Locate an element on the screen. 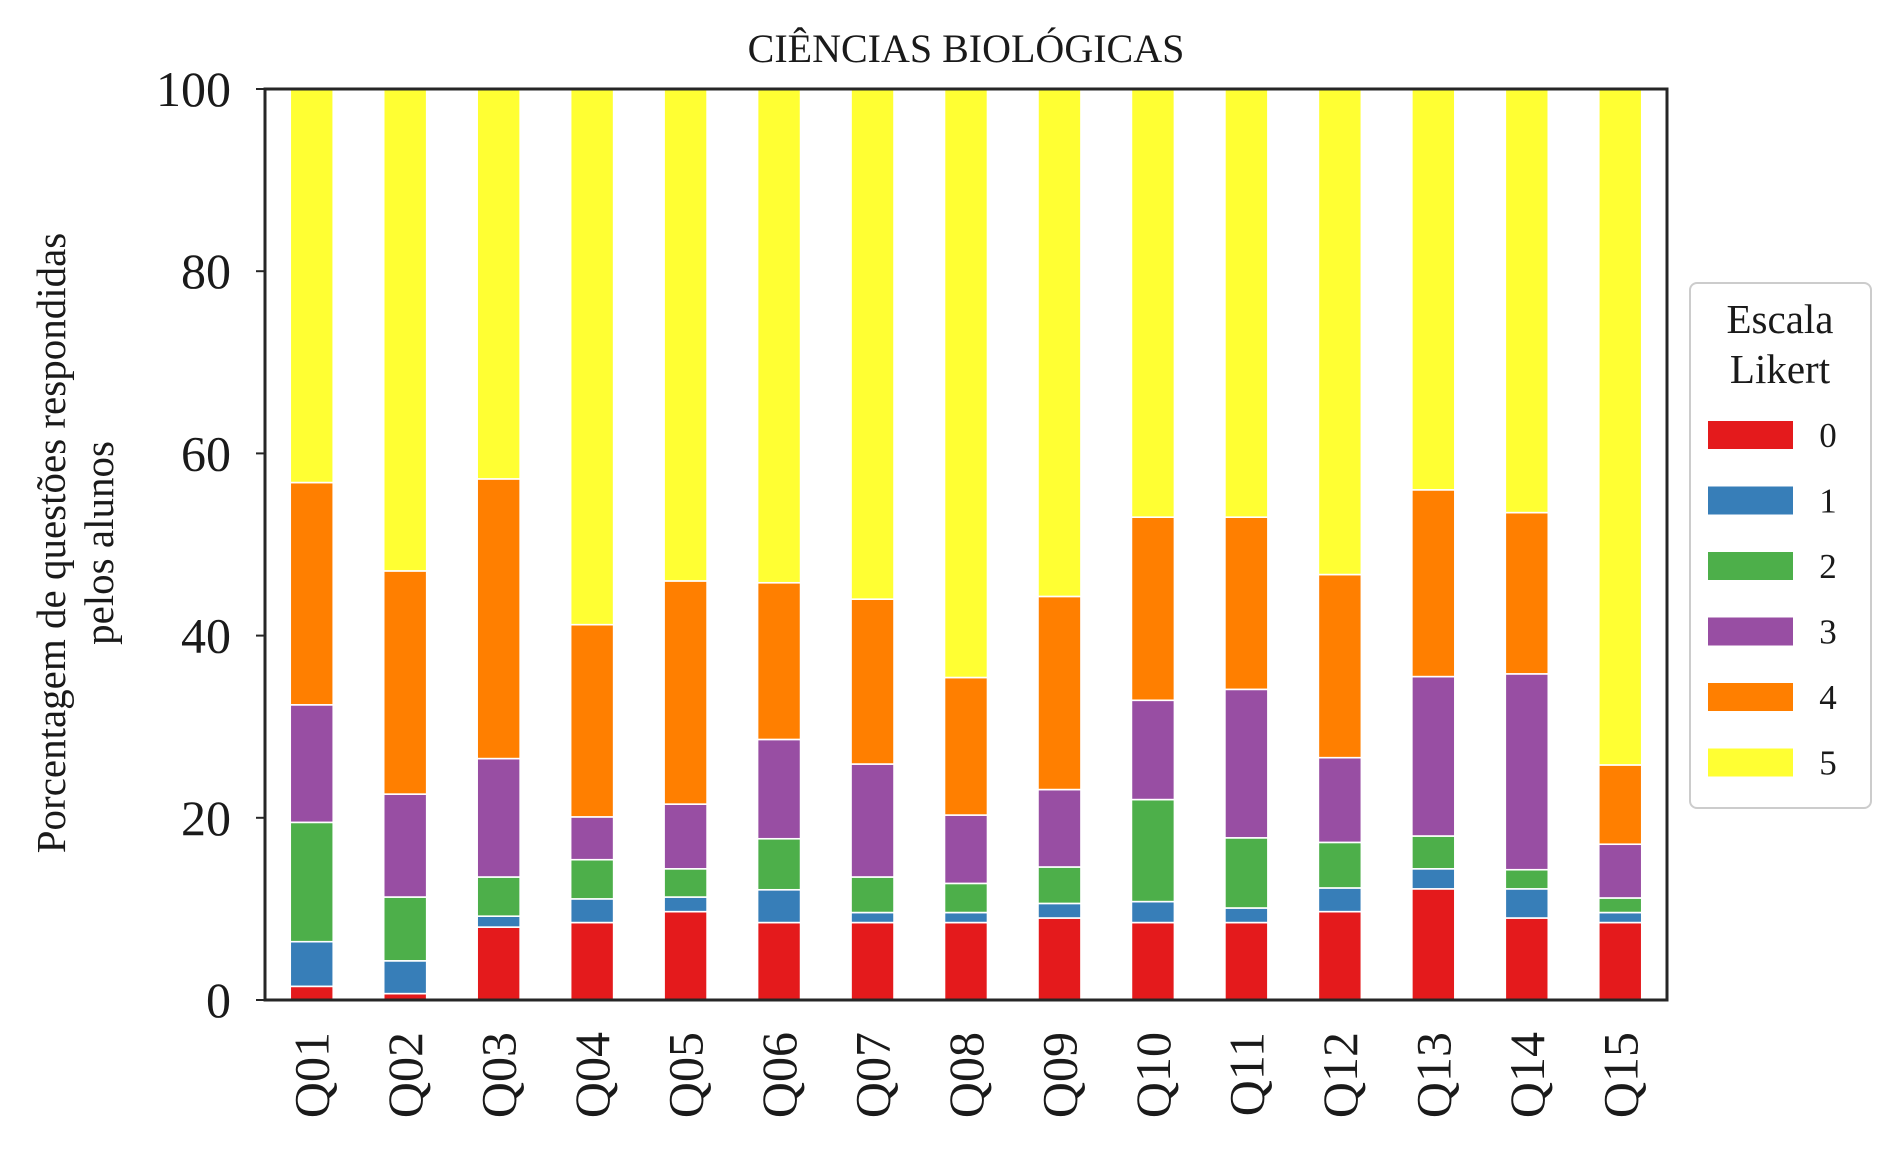  x-tick-label-q10: Q10 is located at coordinates (1153, 1075).